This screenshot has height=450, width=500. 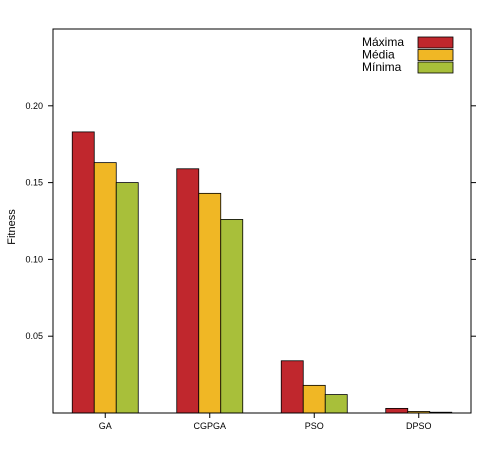 What do you see at coordinates (210, 303) in the screenshot?
I see `bar-média-cgpga` at bounding box center [210, 303].